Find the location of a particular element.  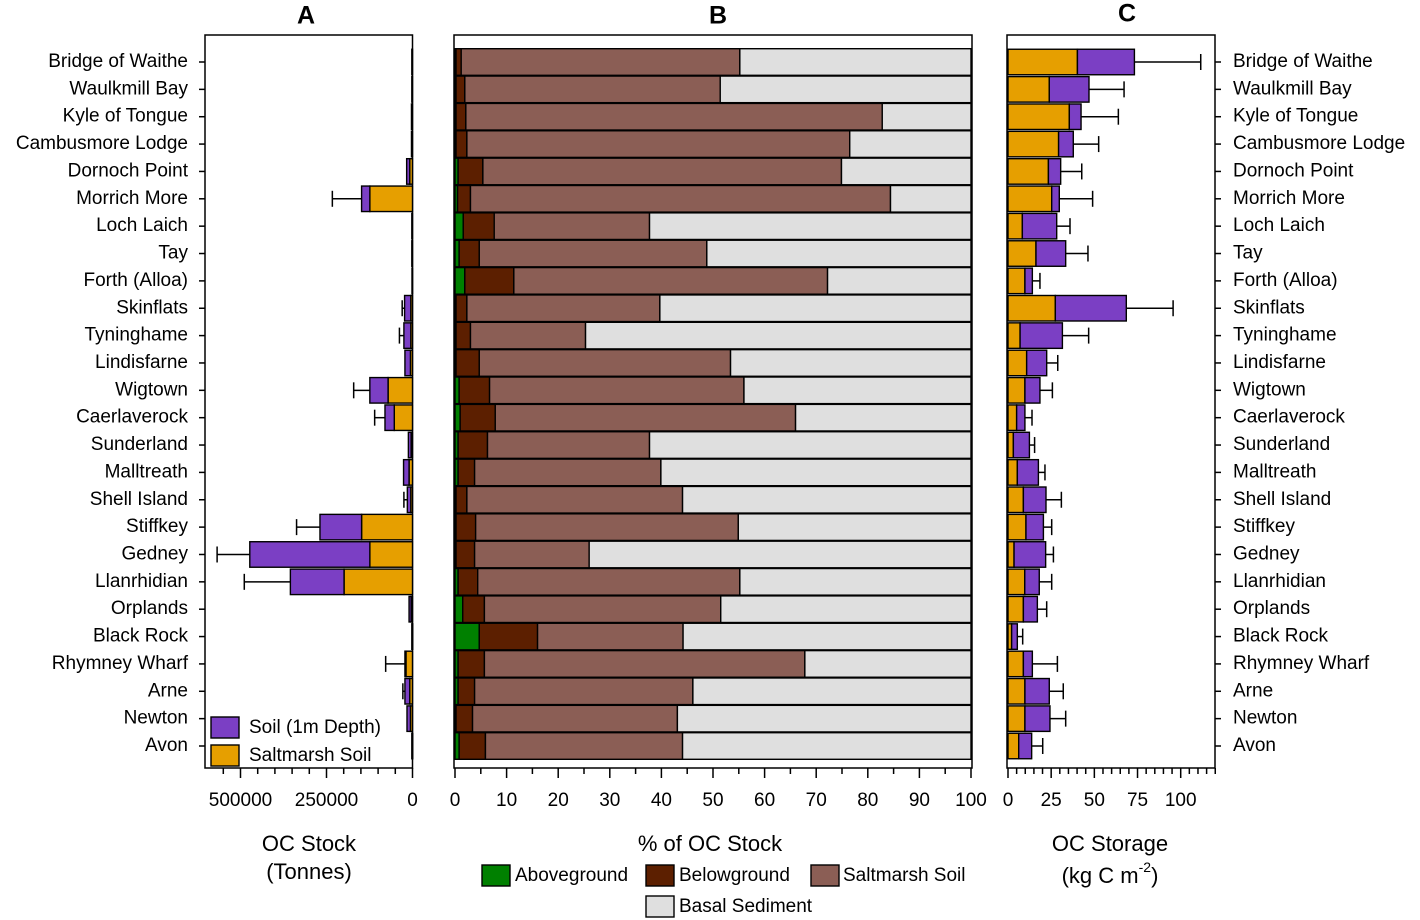

site-label-left: Shell Island is located at coordinates (139, 499).